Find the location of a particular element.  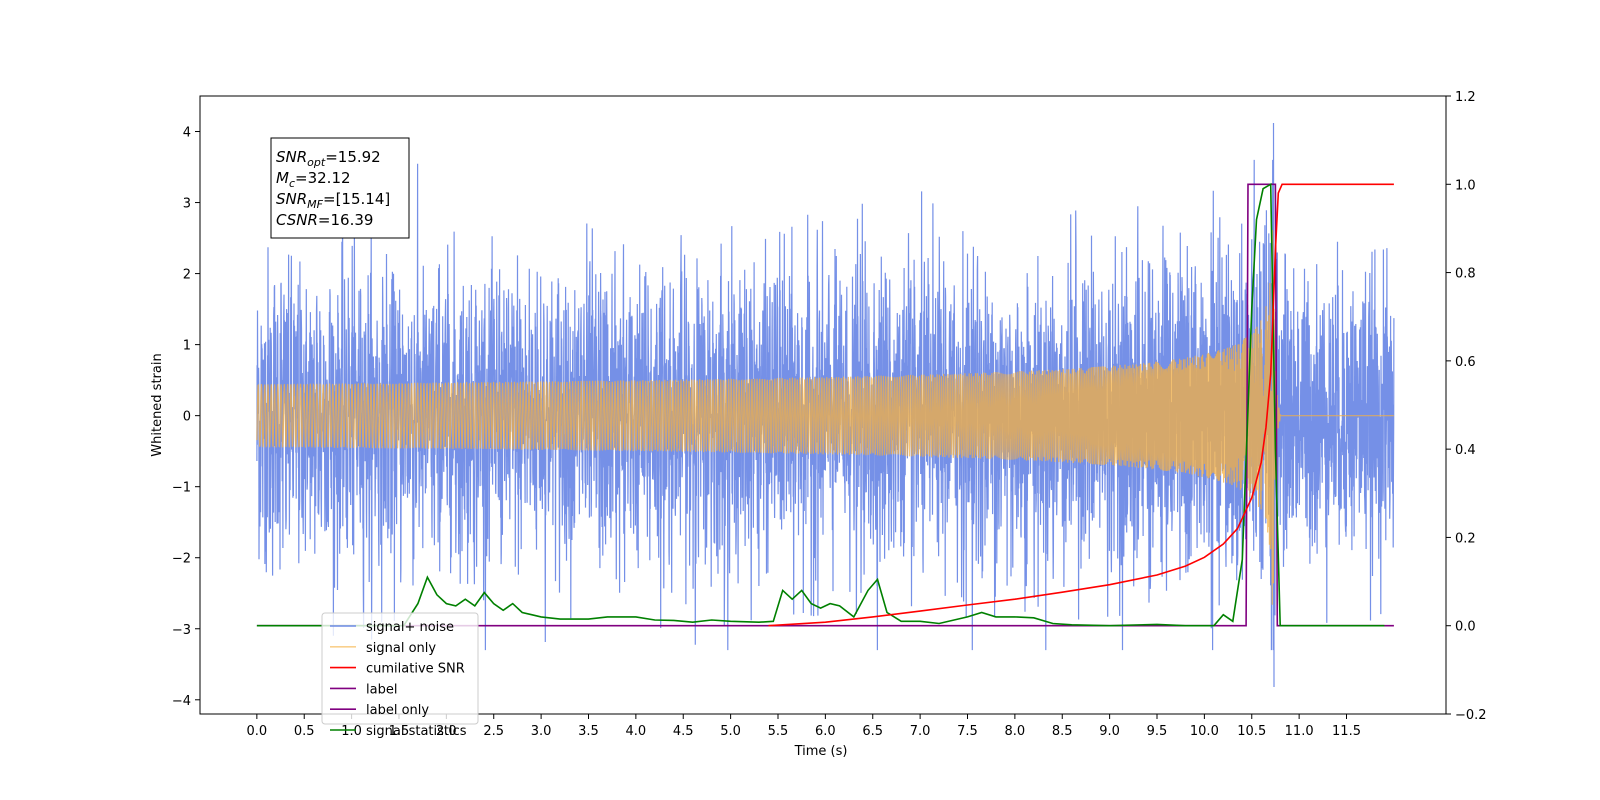

y-right-tick-label: 1.0 is located at coordinates (1465, 185).